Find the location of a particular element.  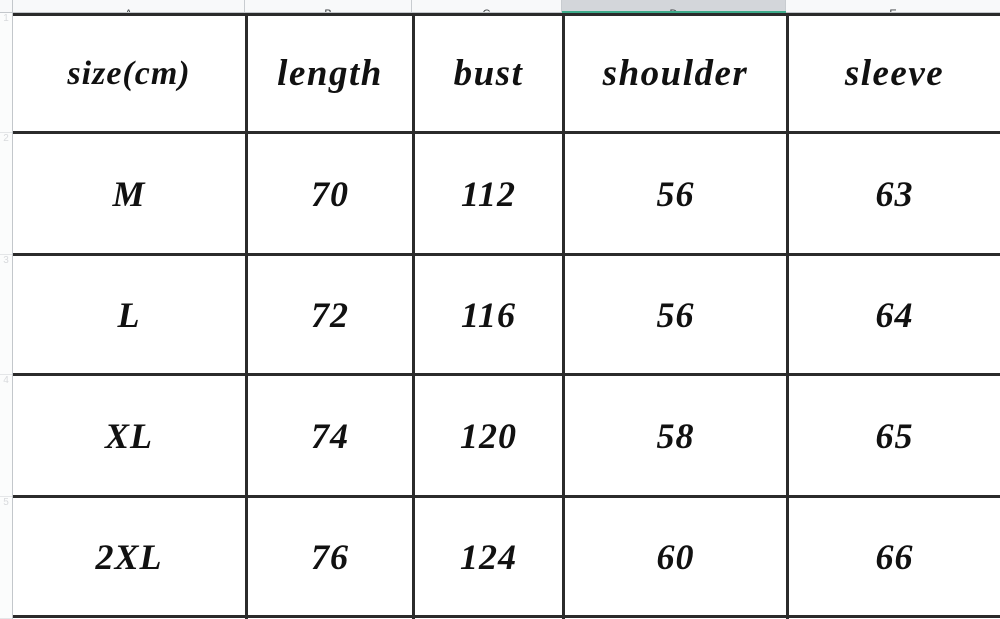

column-header-e-label: E is located at coordinates (893, 11).